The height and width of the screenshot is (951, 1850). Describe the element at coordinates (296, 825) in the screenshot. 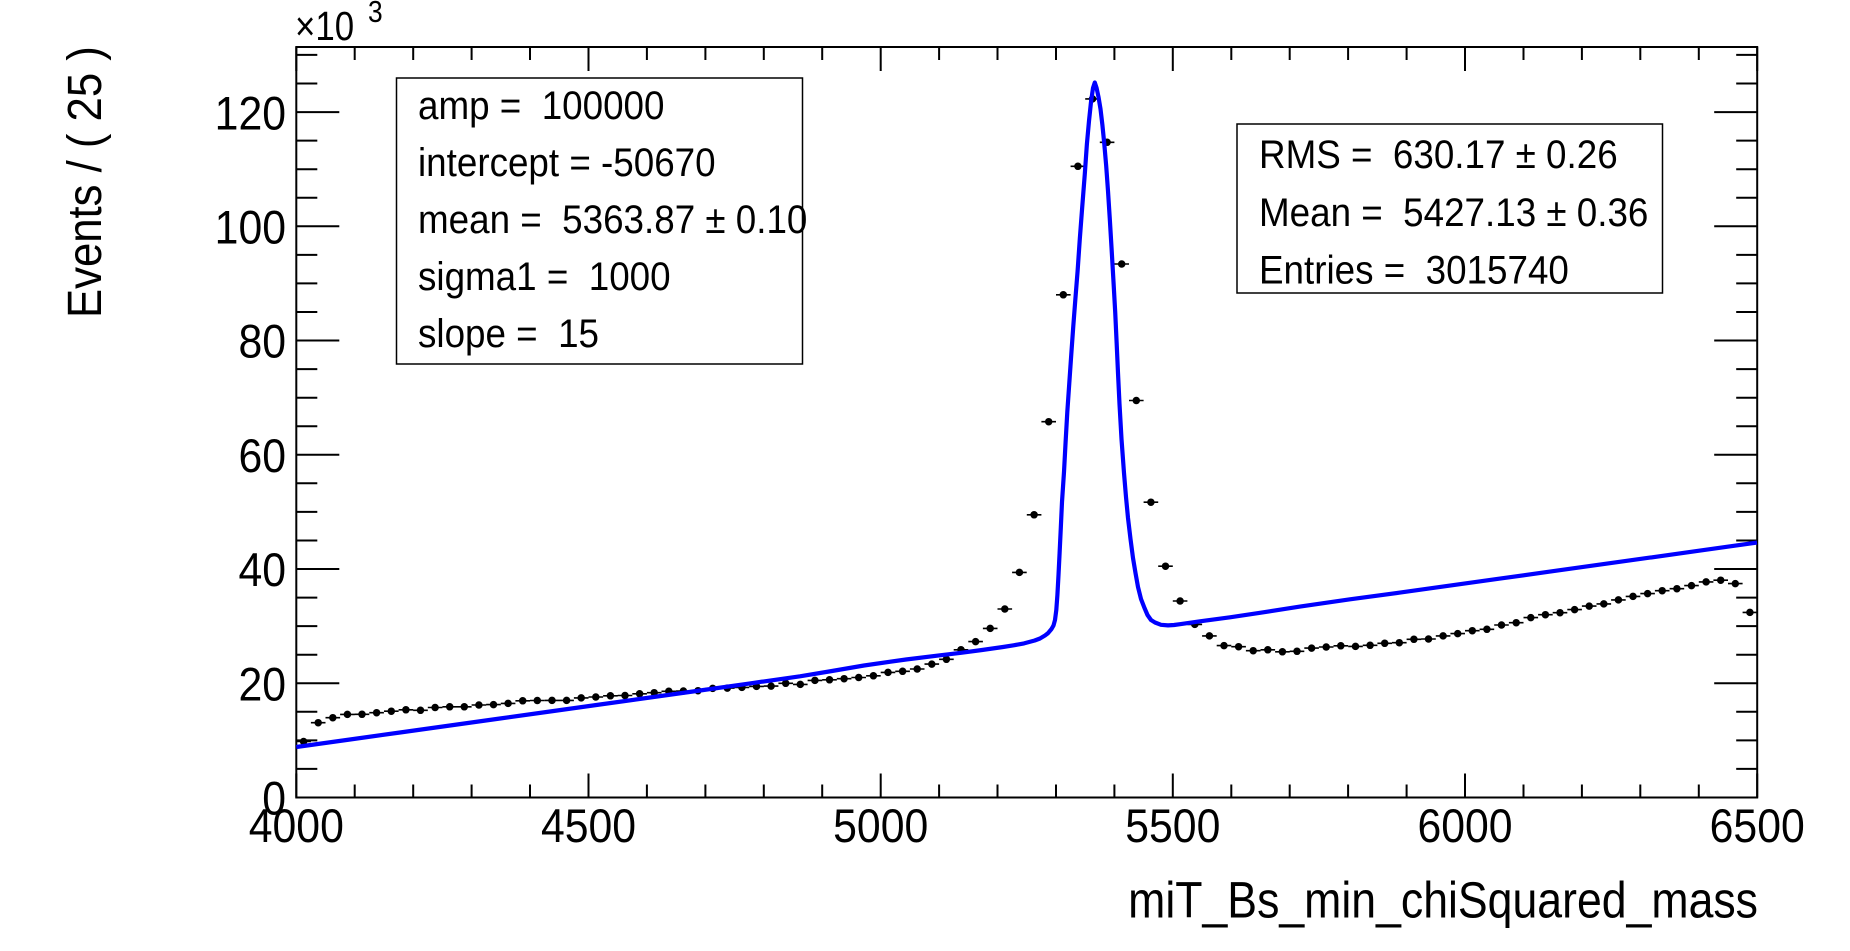

I see `svg-text: 4000` at that location.